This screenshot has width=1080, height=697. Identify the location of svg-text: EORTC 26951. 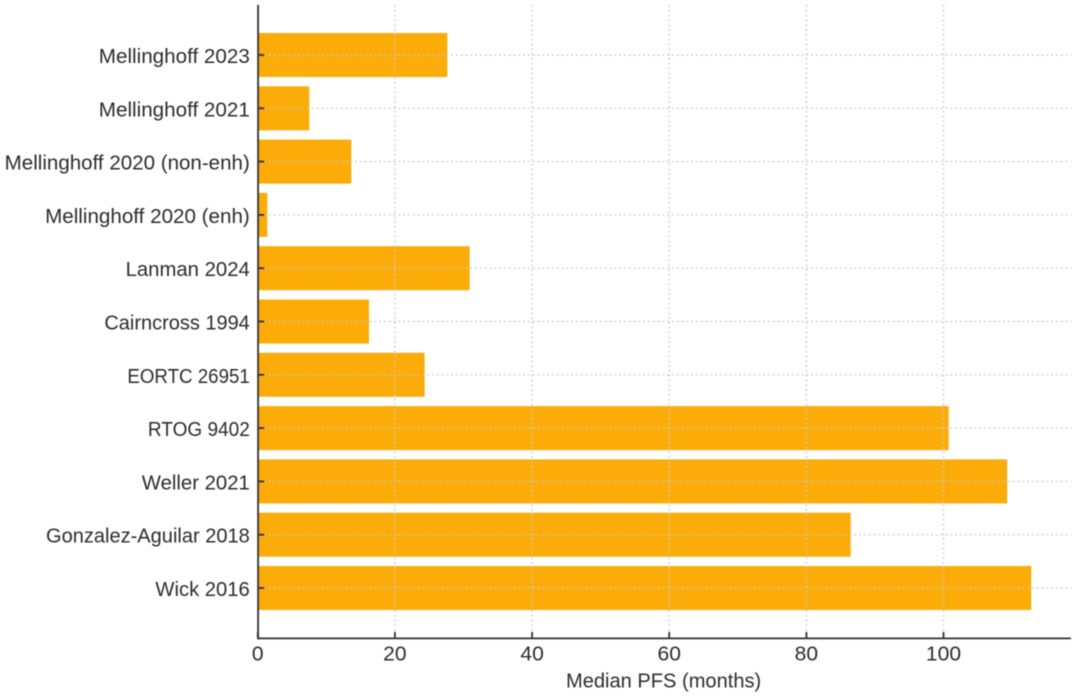
(188, 377).